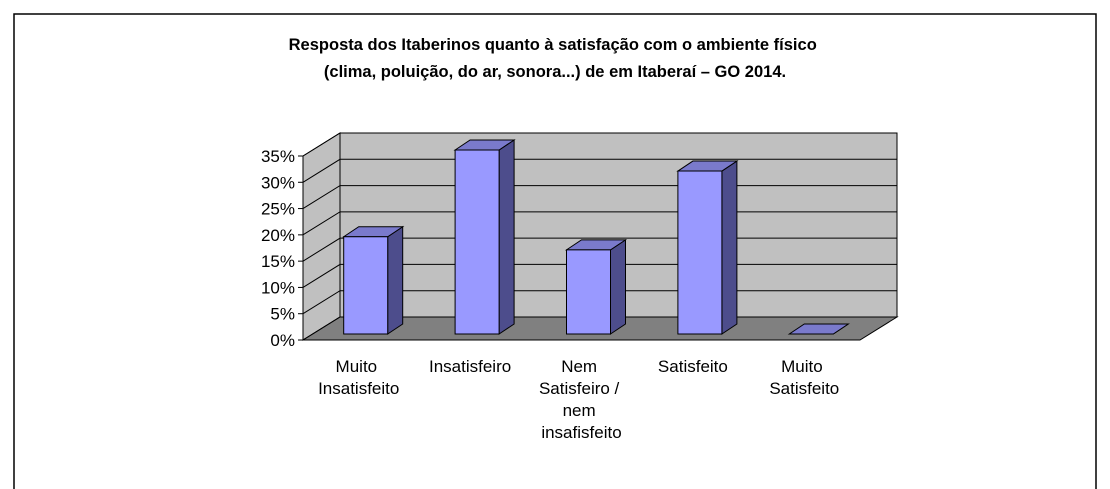  What do you see at coordinates (278, 156) in the screenshot?
I see `y-tick-label: 35%` at bounding box center [278, 156].